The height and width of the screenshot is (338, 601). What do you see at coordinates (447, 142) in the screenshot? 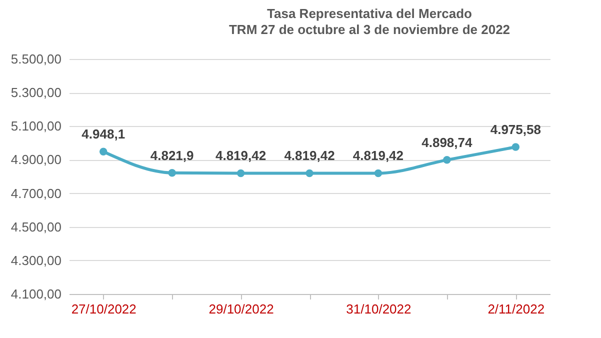
I see `data-label: 4.898,74` at bounding box center [447, 142].